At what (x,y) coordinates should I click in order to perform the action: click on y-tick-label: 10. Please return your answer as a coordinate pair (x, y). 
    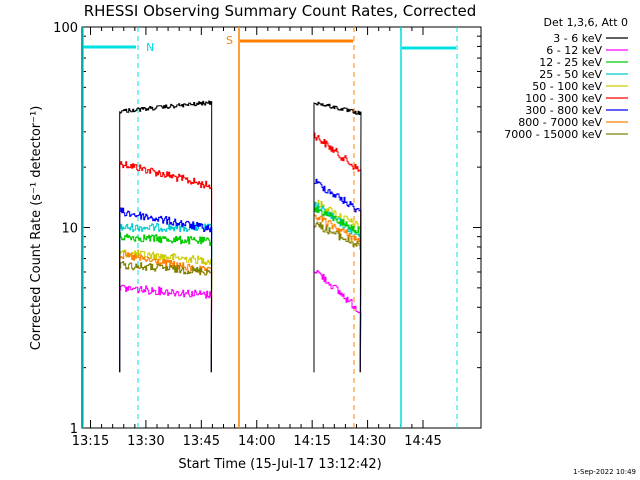
    Looking at the image, I should click on (69, 229).